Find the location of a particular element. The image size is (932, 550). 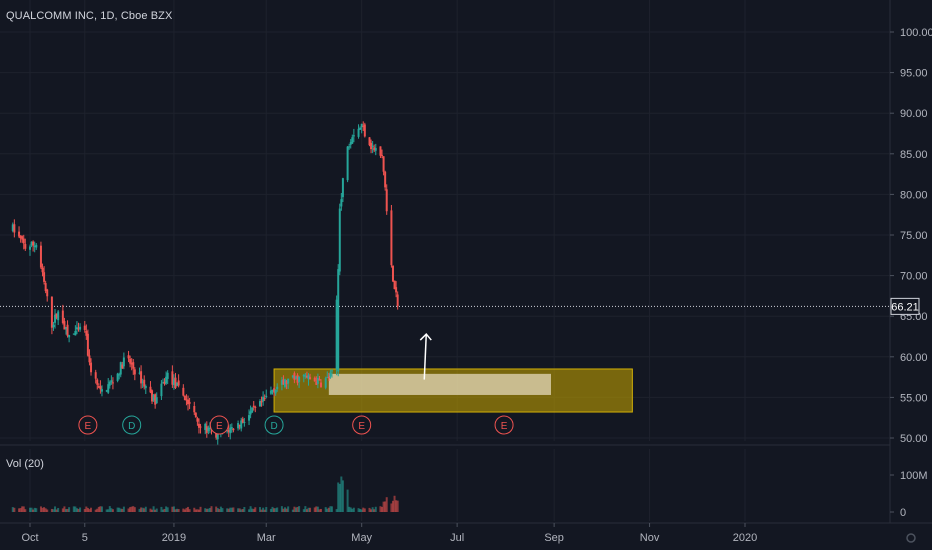

time-tick-label: Sep is located at coordinates (554, 538).